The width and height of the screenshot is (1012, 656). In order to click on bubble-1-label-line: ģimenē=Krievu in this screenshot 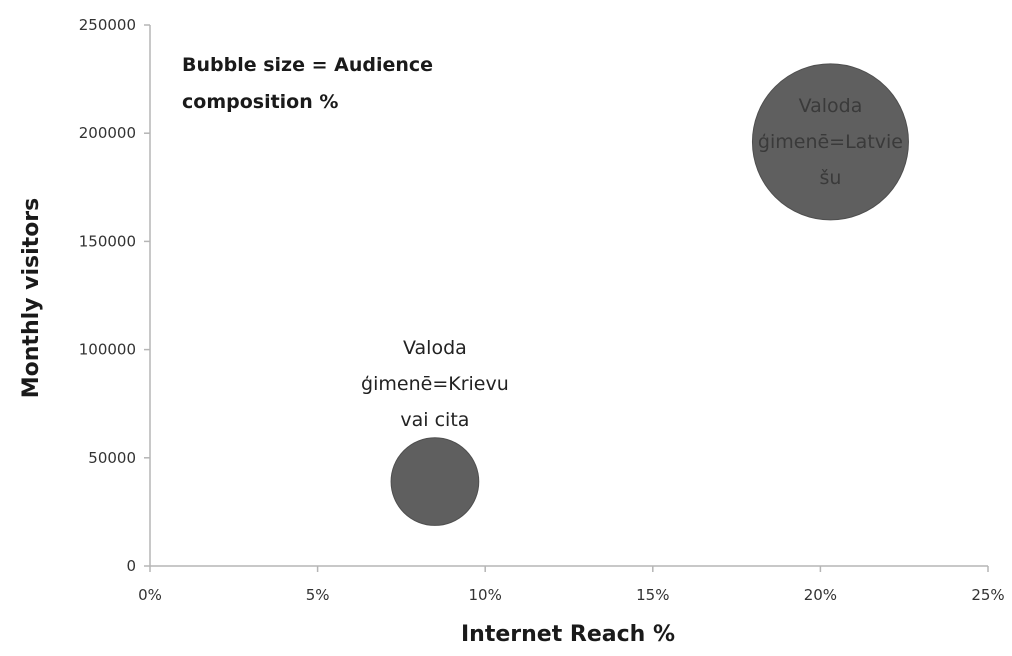, I will do `click(435, 384)`.